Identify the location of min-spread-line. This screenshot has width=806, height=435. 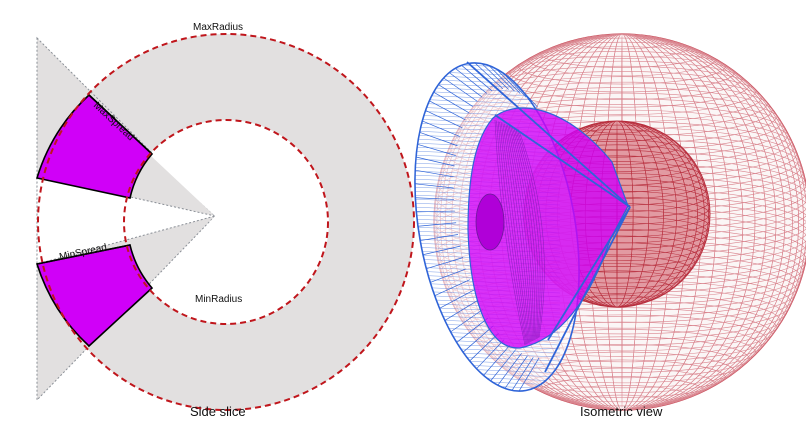
(83, 254).